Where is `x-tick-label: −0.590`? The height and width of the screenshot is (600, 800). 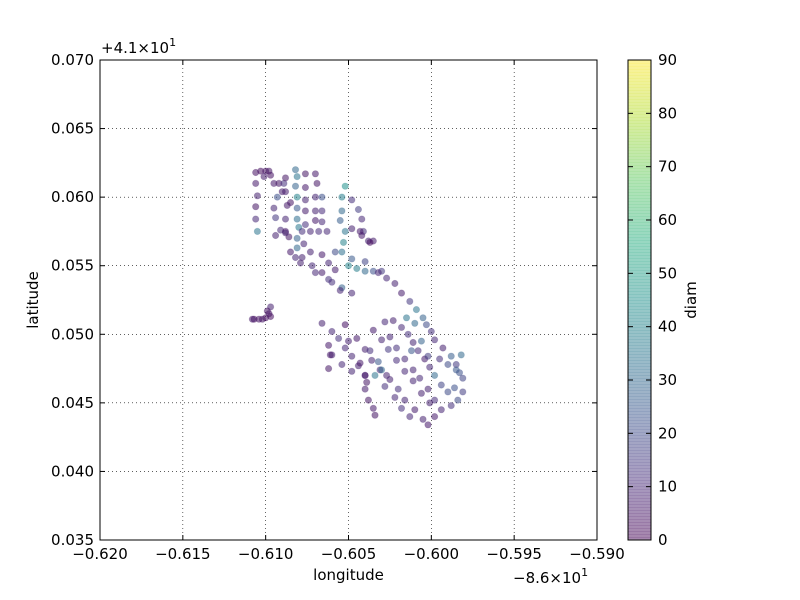
x-tick-label: −0.590 is located at coordinates (597, 554).